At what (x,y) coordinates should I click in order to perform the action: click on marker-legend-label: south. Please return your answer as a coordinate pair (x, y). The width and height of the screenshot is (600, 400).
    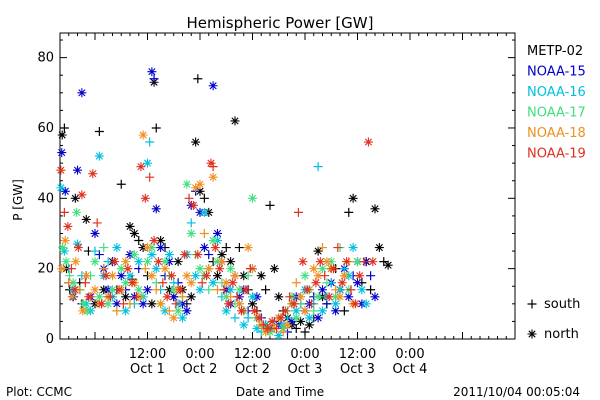
    Looking at the image, I should click on (562, 304).